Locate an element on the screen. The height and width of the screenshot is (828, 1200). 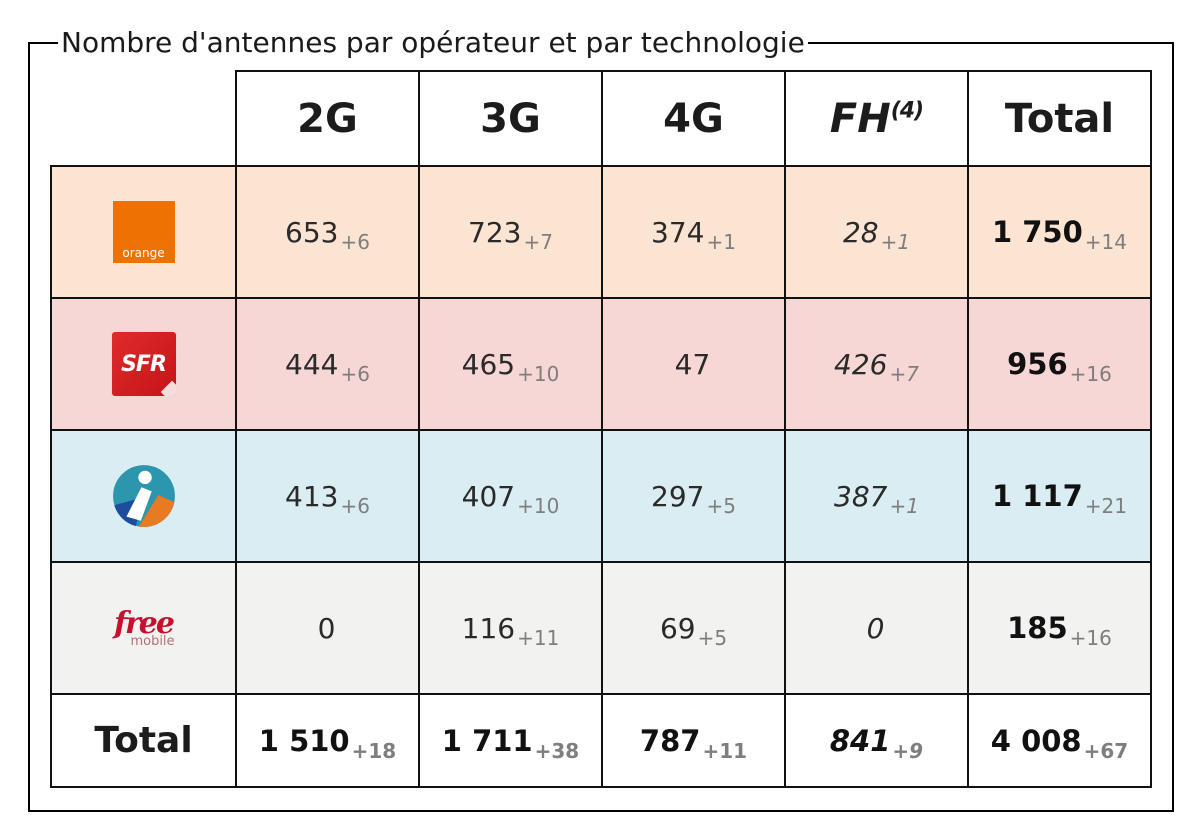
cell-value: 28 is located at coordinates (860, 232).